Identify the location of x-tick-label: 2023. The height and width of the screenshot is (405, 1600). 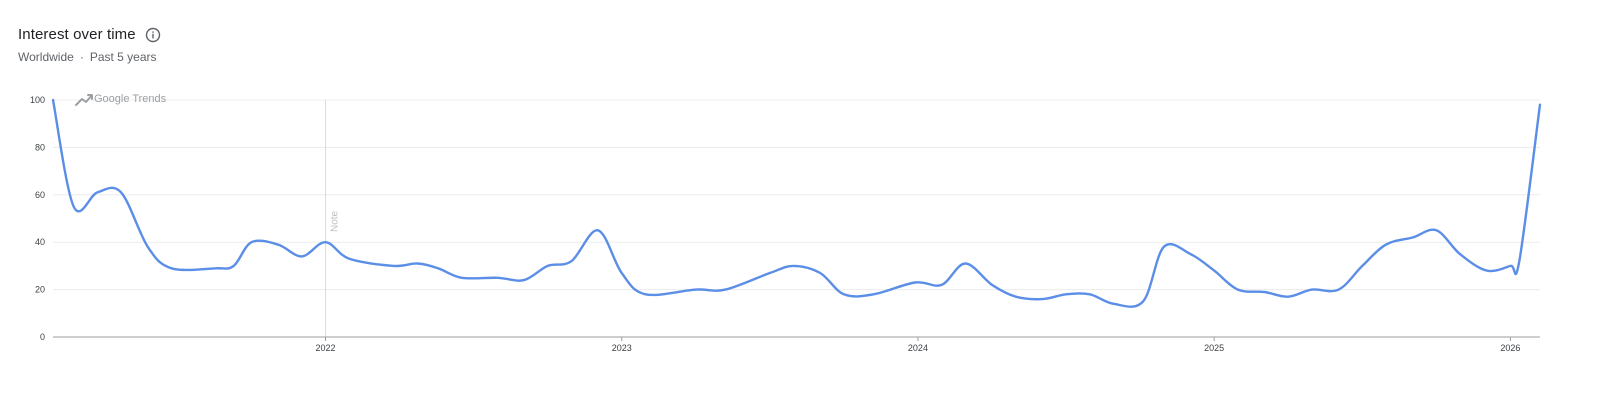
(622, 348).